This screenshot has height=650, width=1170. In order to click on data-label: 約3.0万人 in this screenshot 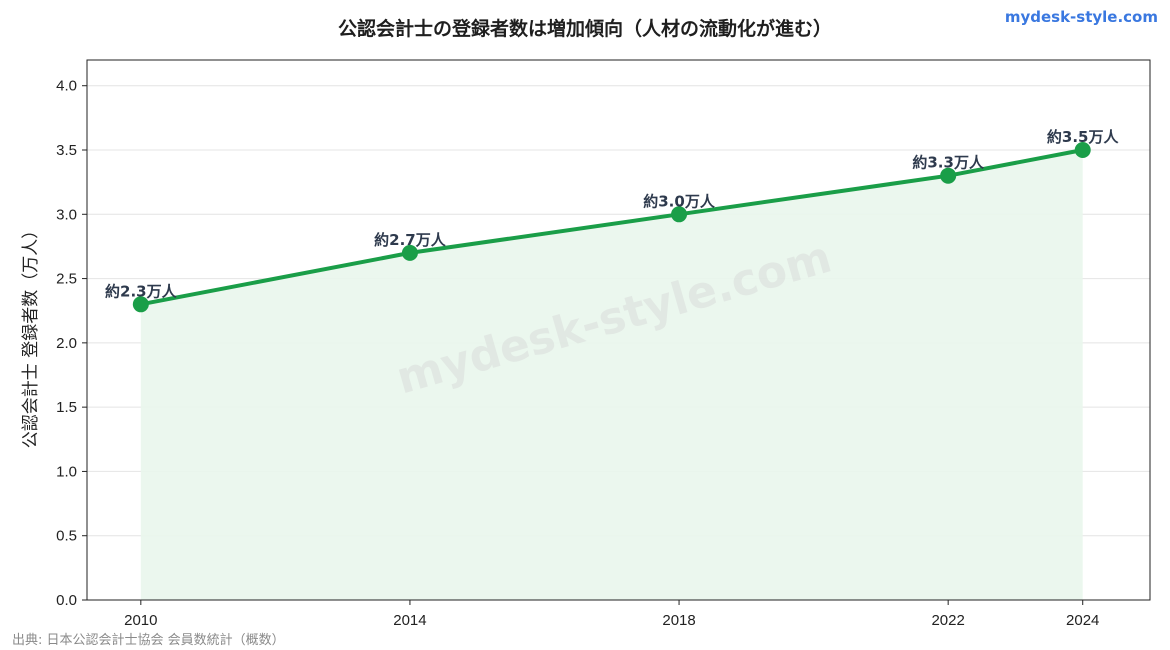, I will do `click(679, 201)`.